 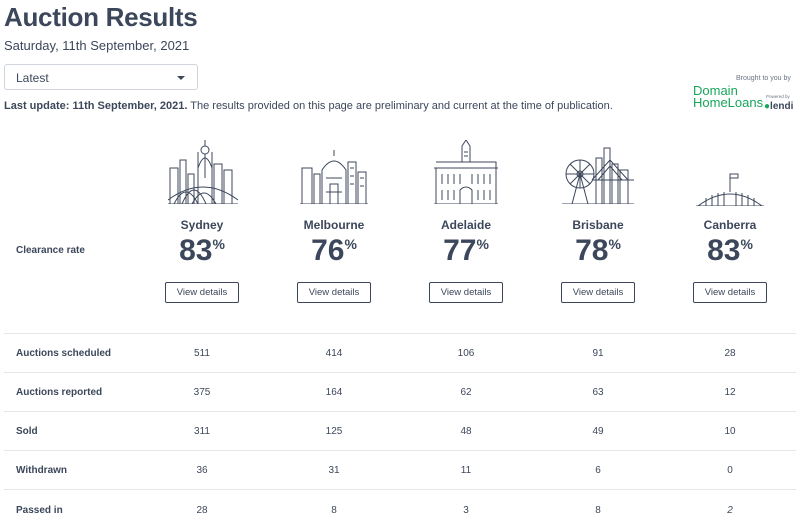 I want to click on table-cell: 11, so click(x=466, y=470).